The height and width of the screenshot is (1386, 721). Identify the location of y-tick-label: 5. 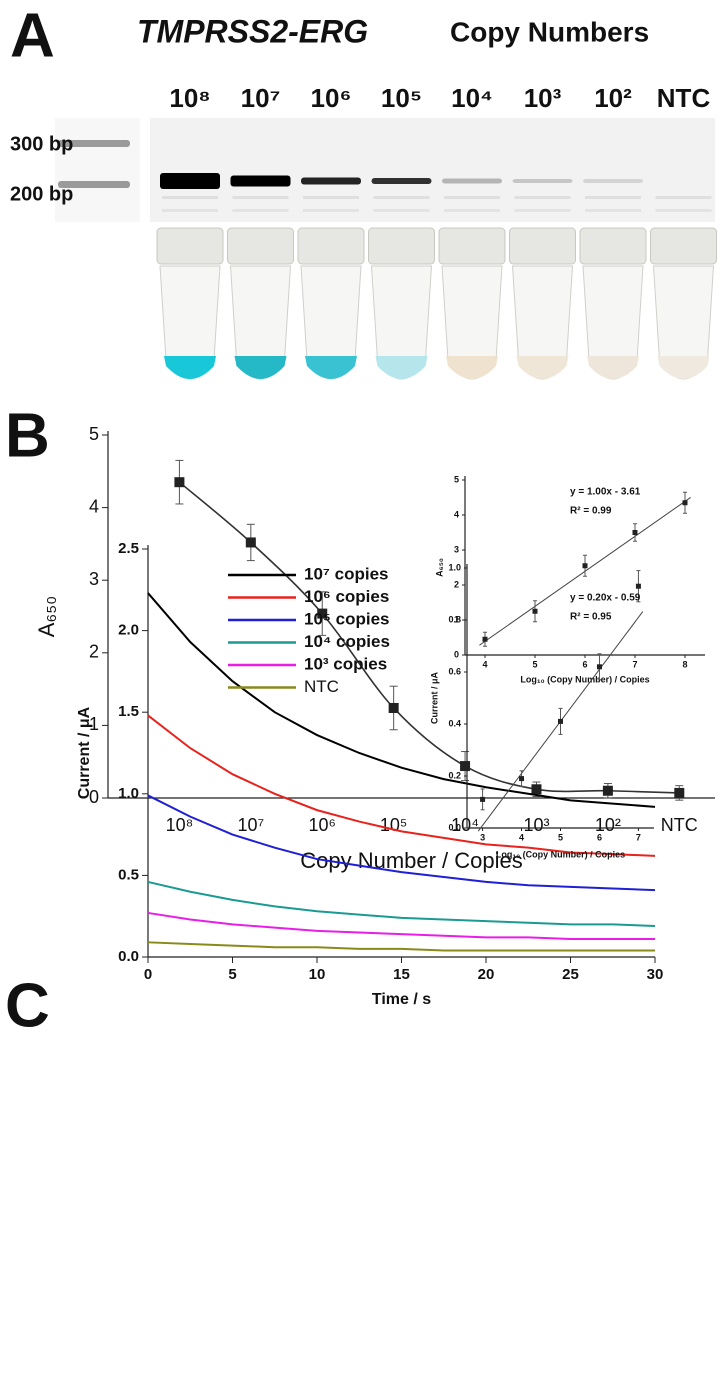
(456, 479).